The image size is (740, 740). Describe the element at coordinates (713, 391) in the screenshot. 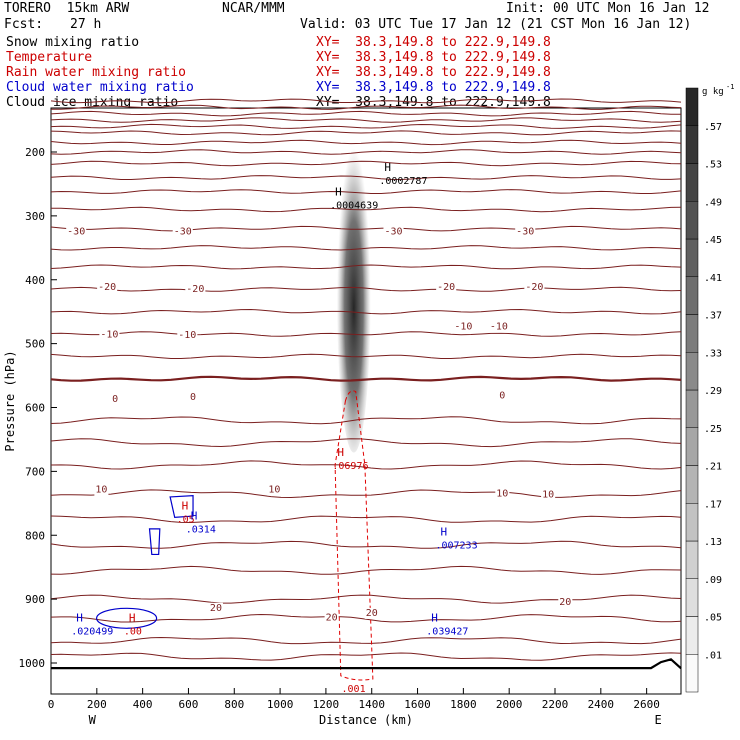

I see `colorbar-label: .29` at that location.